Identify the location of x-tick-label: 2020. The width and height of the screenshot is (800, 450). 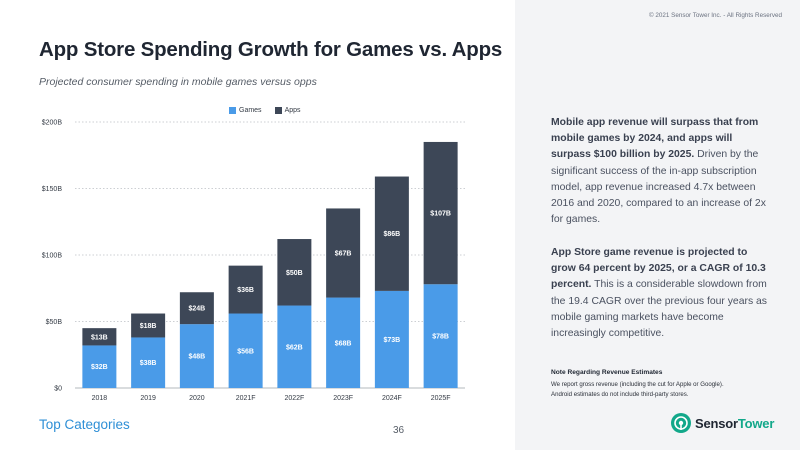
(197, 398).